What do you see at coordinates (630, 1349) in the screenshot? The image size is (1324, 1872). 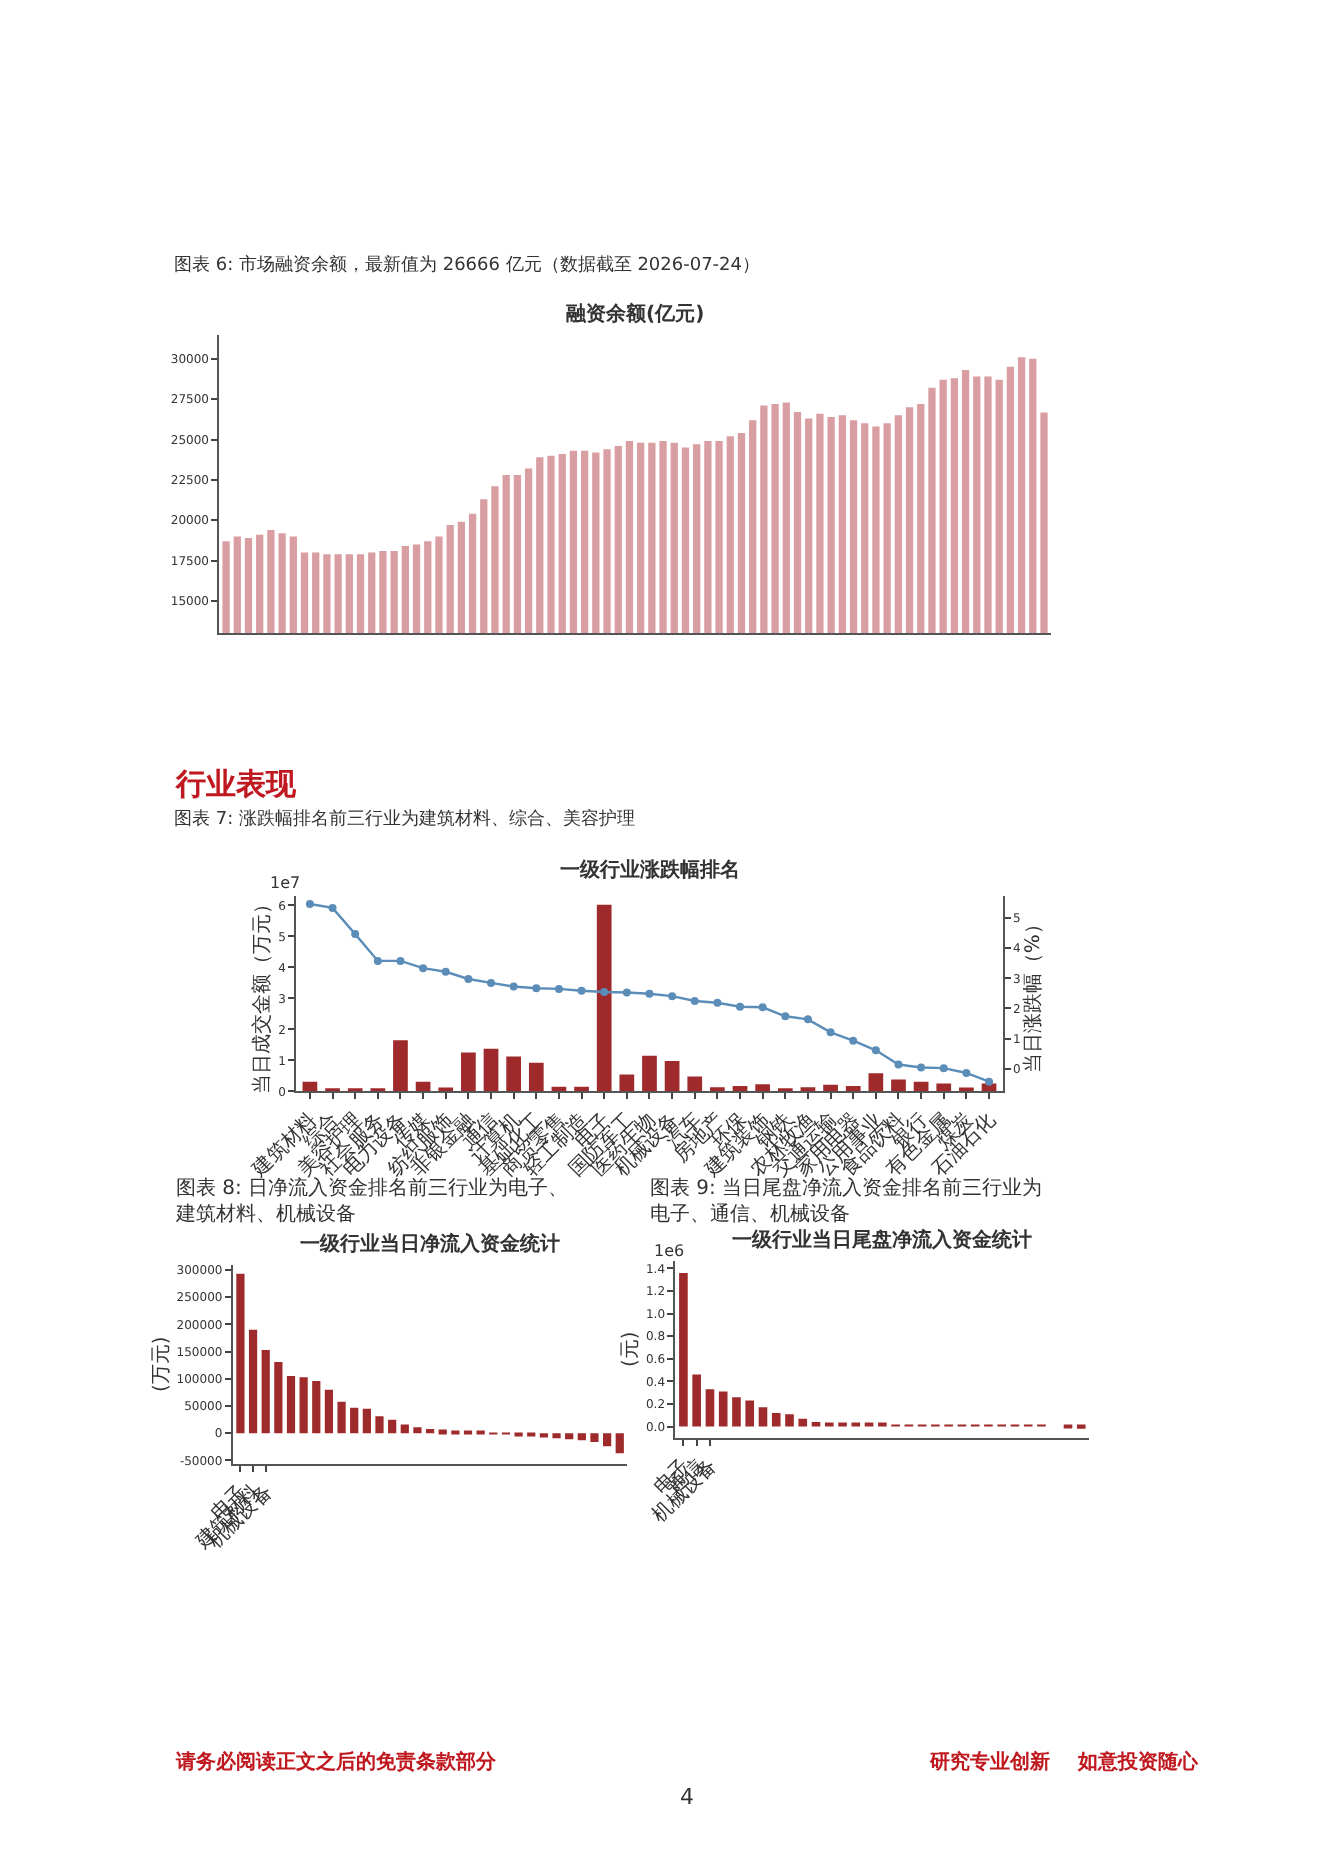 I see `y-axis-title: (元)` at bounding box center [630, 1349].